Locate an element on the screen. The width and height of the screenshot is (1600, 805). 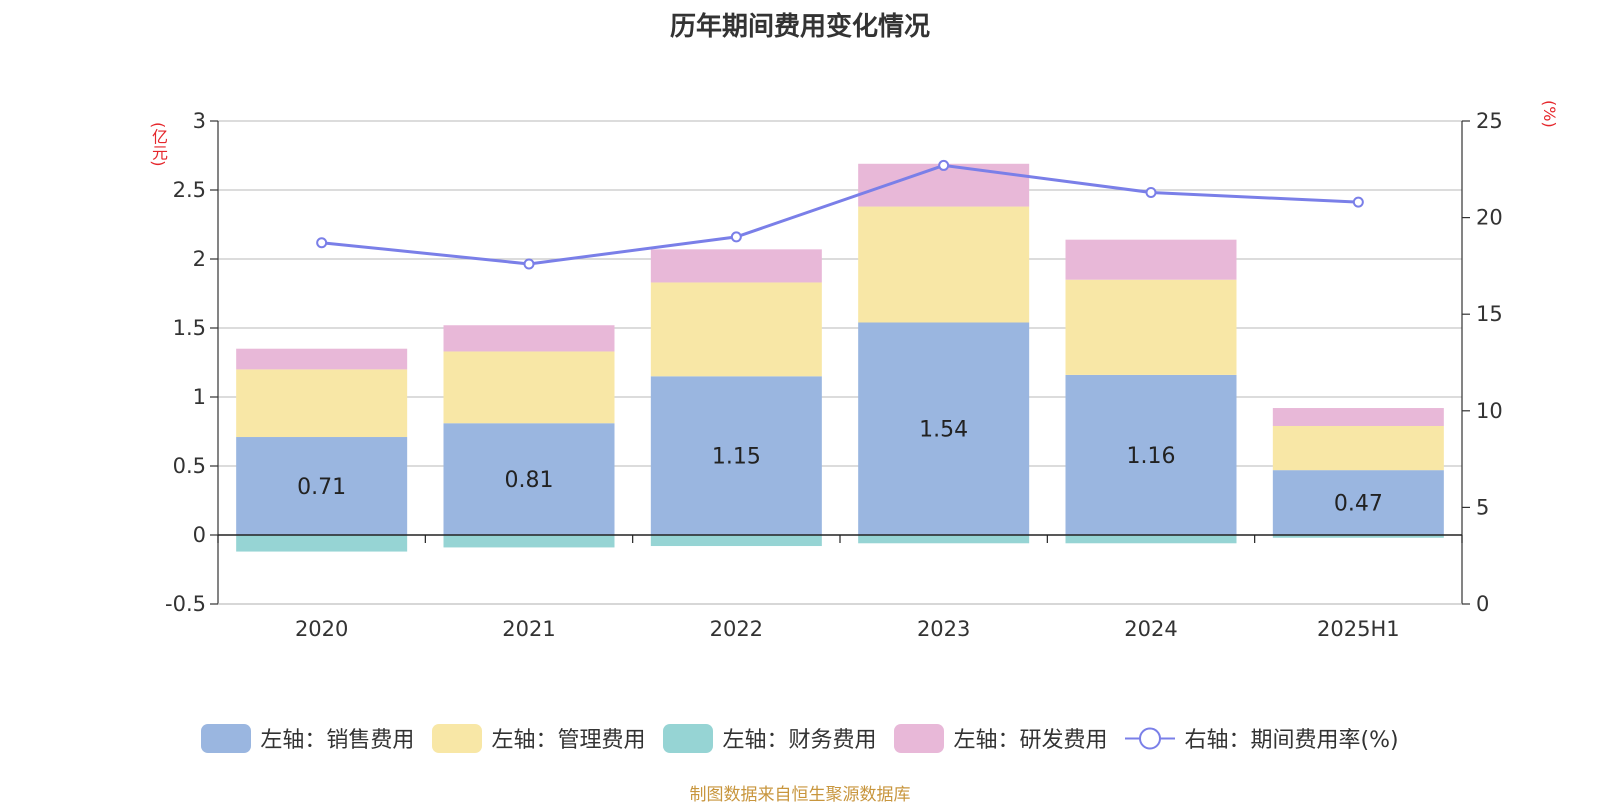
left-axis-tick-label: -0.5 is located at coordinates (185, 604).